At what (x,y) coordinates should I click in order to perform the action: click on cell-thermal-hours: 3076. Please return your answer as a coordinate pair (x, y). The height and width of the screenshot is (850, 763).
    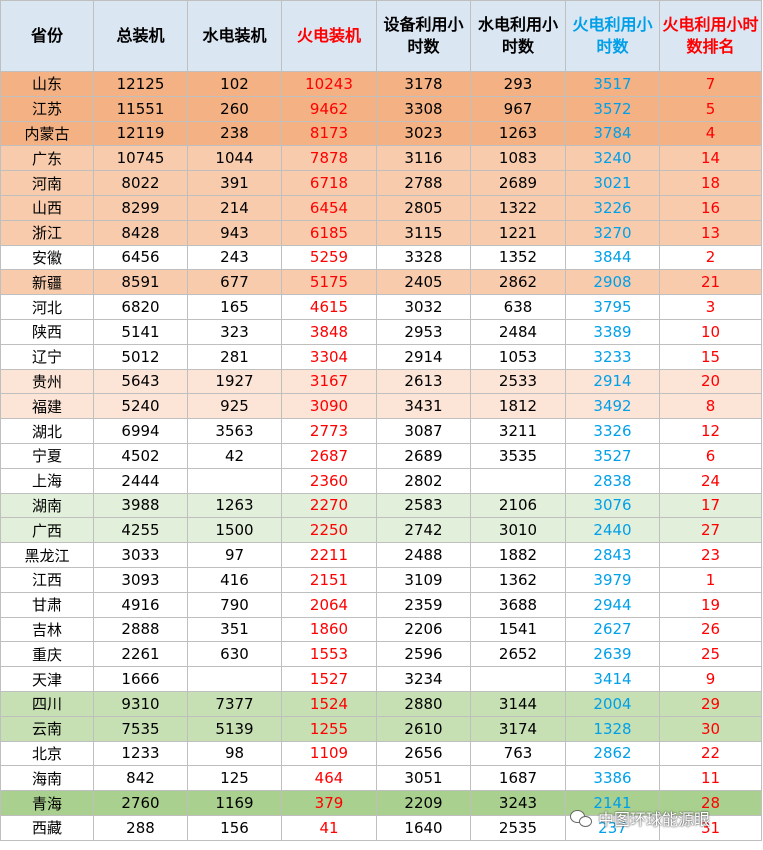
    Looking at the image, I should click on (612, 505).